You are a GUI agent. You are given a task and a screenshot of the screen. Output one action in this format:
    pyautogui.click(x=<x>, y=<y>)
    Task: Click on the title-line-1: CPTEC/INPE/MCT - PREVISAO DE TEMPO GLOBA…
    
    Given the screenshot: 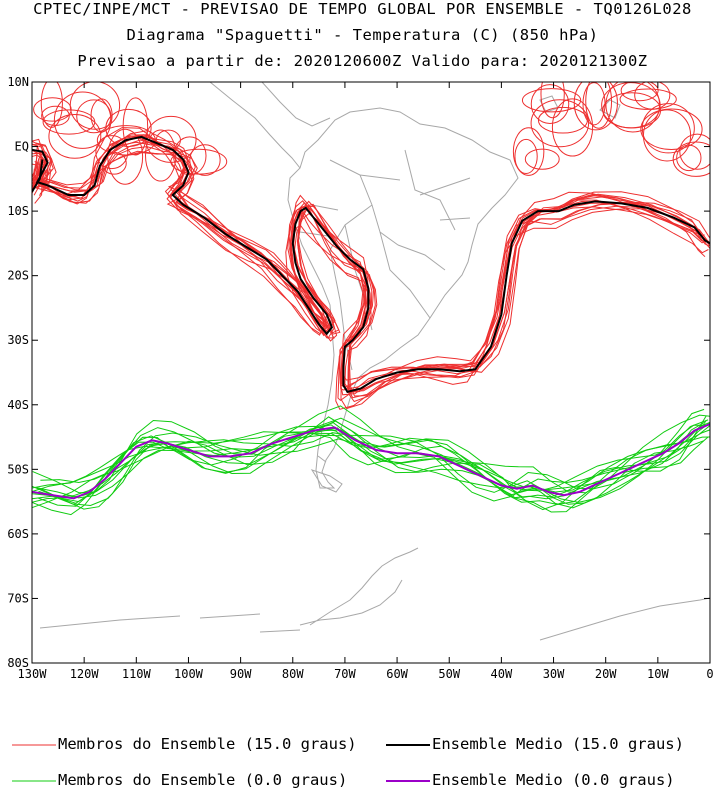 What is the action you would take?
    pyautogui.click(x=362, y=9)
    